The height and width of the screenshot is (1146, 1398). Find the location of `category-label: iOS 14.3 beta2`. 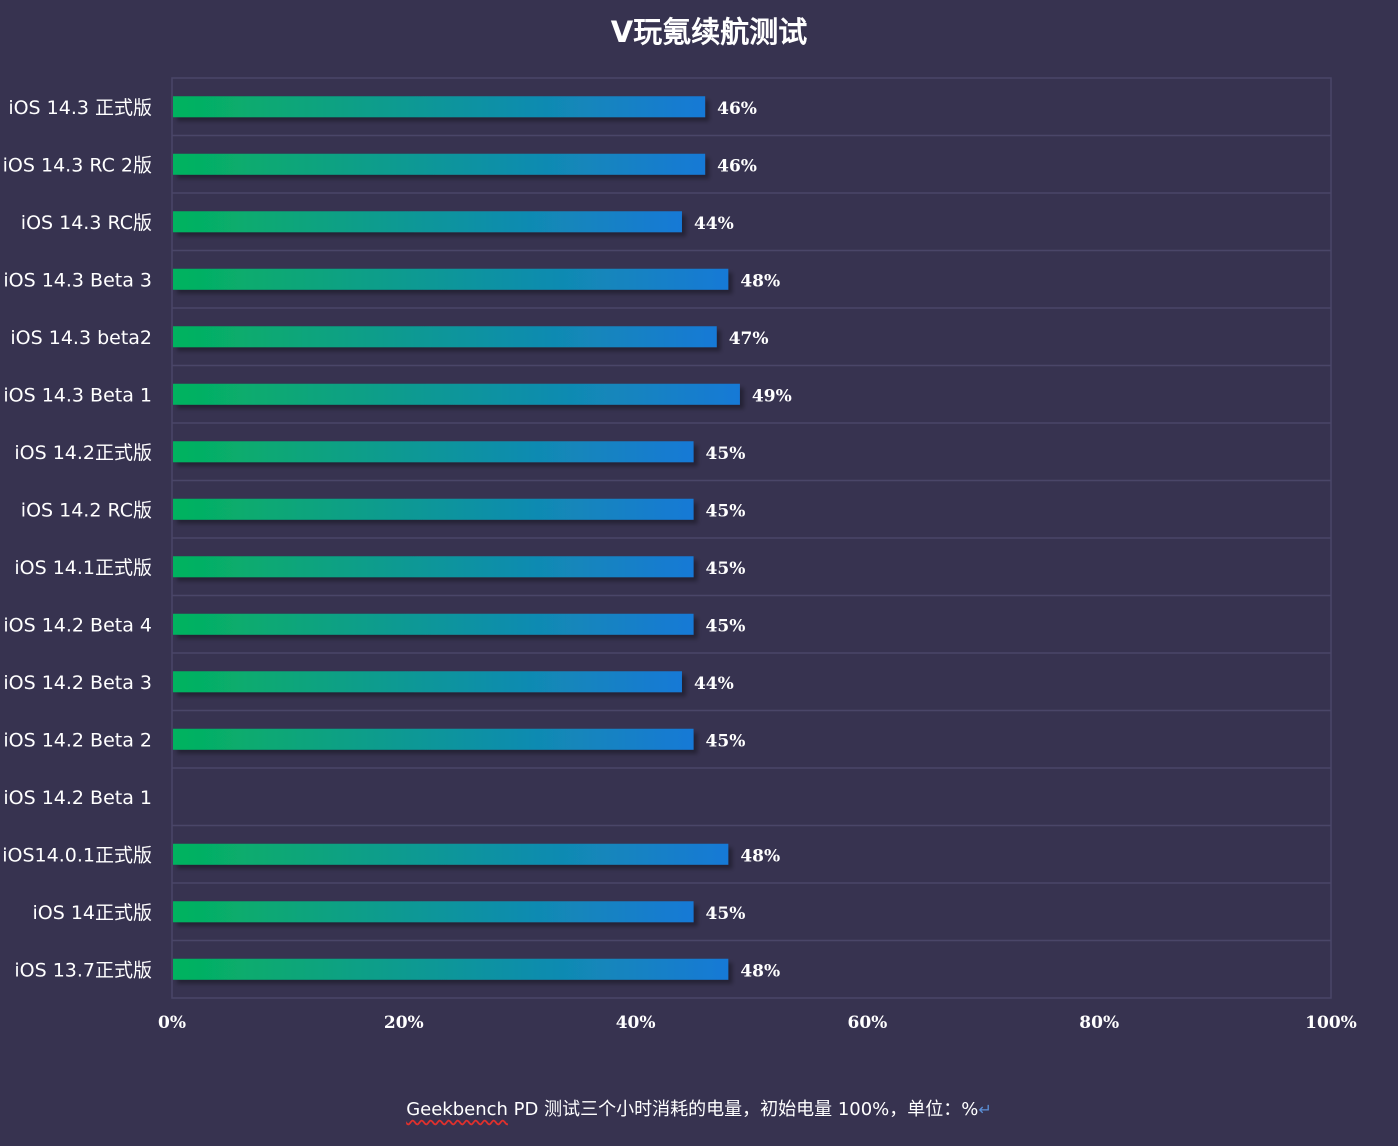

category-label: iOS 14.3 beta2 is located at coordinates (81, 338).